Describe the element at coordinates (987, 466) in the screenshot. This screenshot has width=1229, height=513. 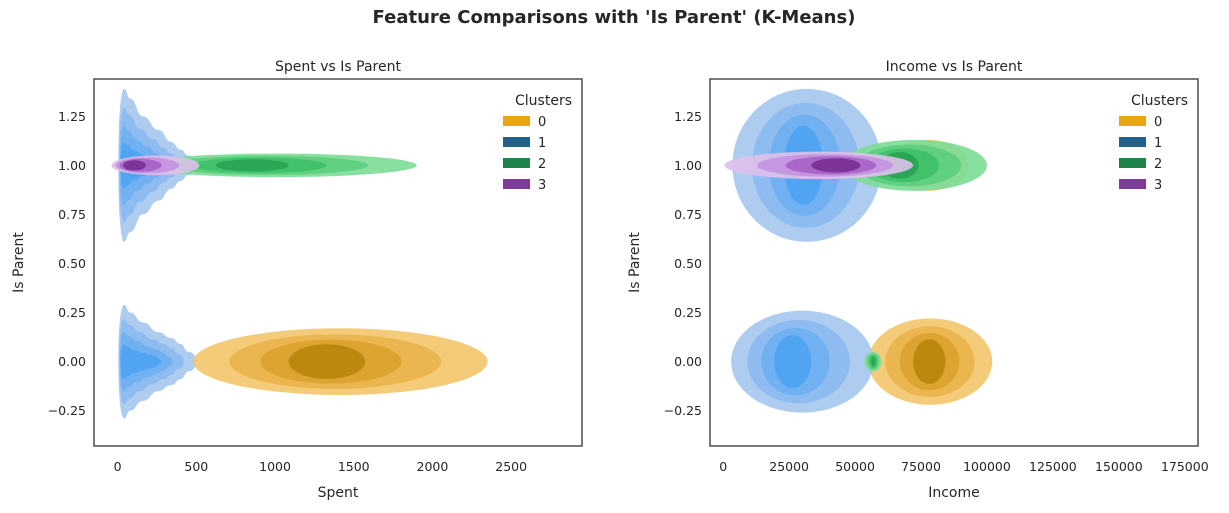
I see `x-tick-label: 100000` at that location.